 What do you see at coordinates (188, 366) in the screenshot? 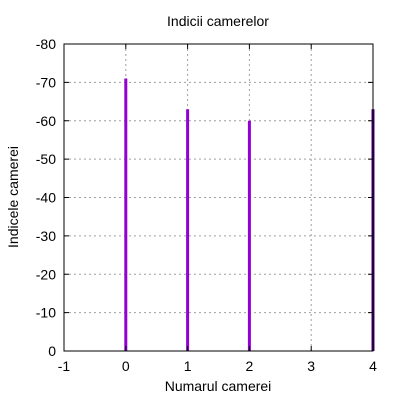
I see `x-tick-label: 1` at bounding box center [188, 366].